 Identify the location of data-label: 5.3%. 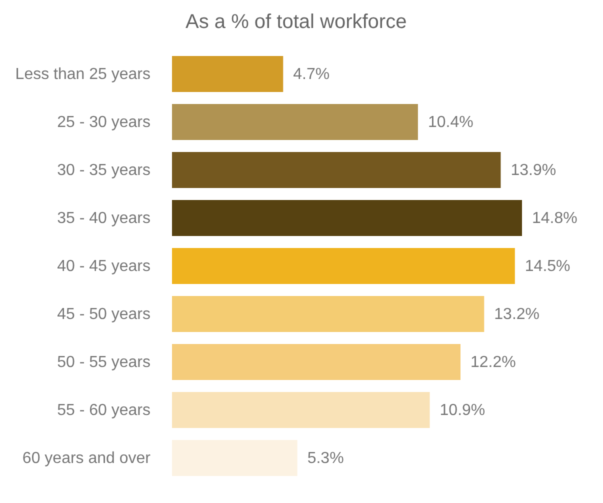
(325, 458).